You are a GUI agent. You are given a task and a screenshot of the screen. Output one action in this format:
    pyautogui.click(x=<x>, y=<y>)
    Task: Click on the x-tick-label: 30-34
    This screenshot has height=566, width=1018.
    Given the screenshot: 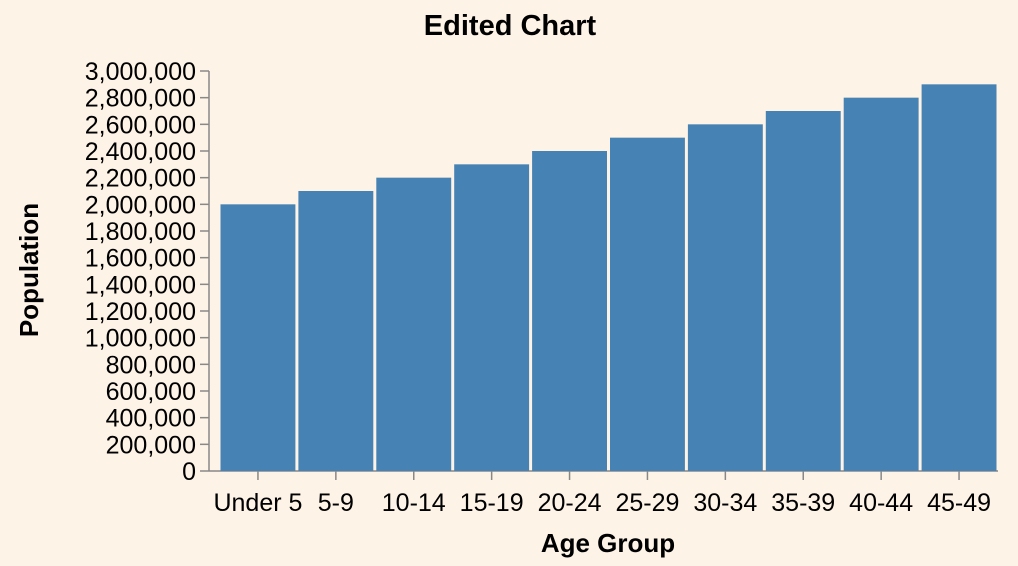 What is the action you would take?
    pyautogui.click(x=725, y=503)
    